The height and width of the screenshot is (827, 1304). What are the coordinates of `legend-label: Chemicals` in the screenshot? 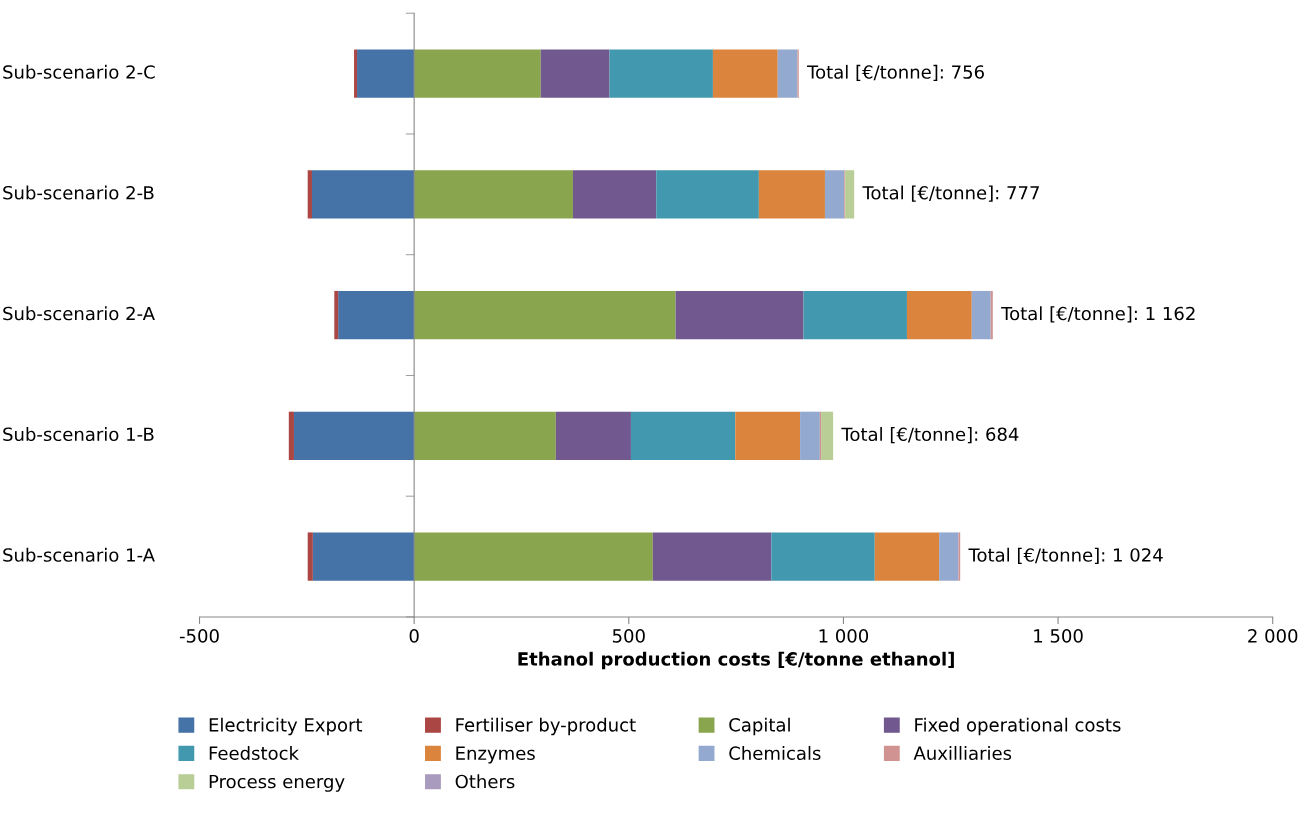 It's located at (775, 753).